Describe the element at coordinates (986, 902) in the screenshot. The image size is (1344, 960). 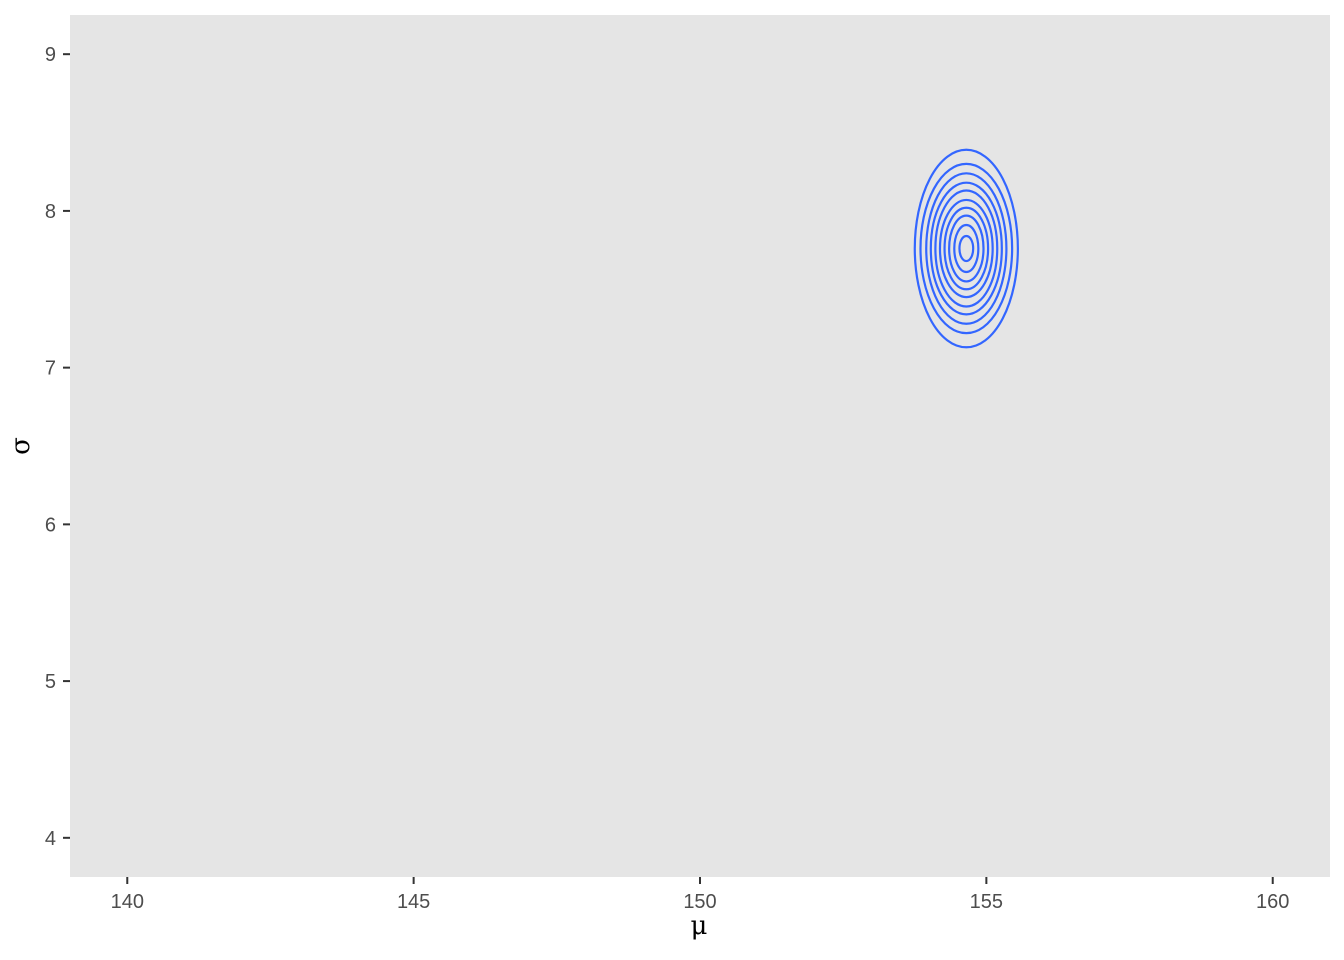
I see `x-tick-label: 155` at that location.